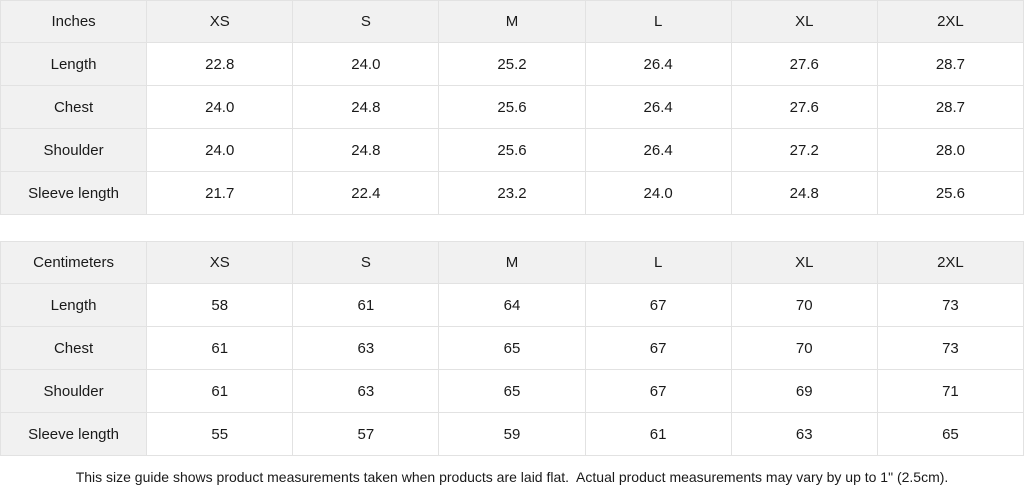  What do you see at coordinates (74, 262) in the screenshot?
I see `unit-header-cell: Centimeters` at bounding box center [74, 262].